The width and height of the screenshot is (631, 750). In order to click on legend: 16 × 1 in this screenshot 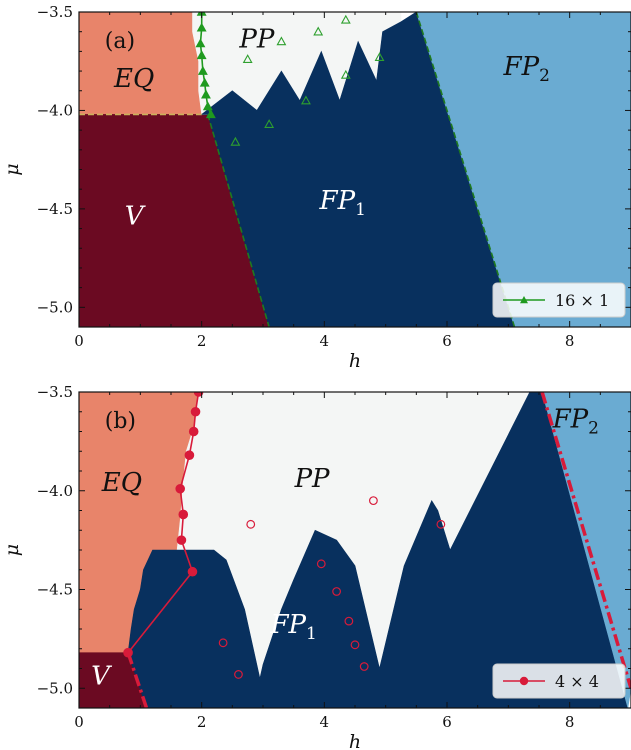, I will do `click(559, 300)`.